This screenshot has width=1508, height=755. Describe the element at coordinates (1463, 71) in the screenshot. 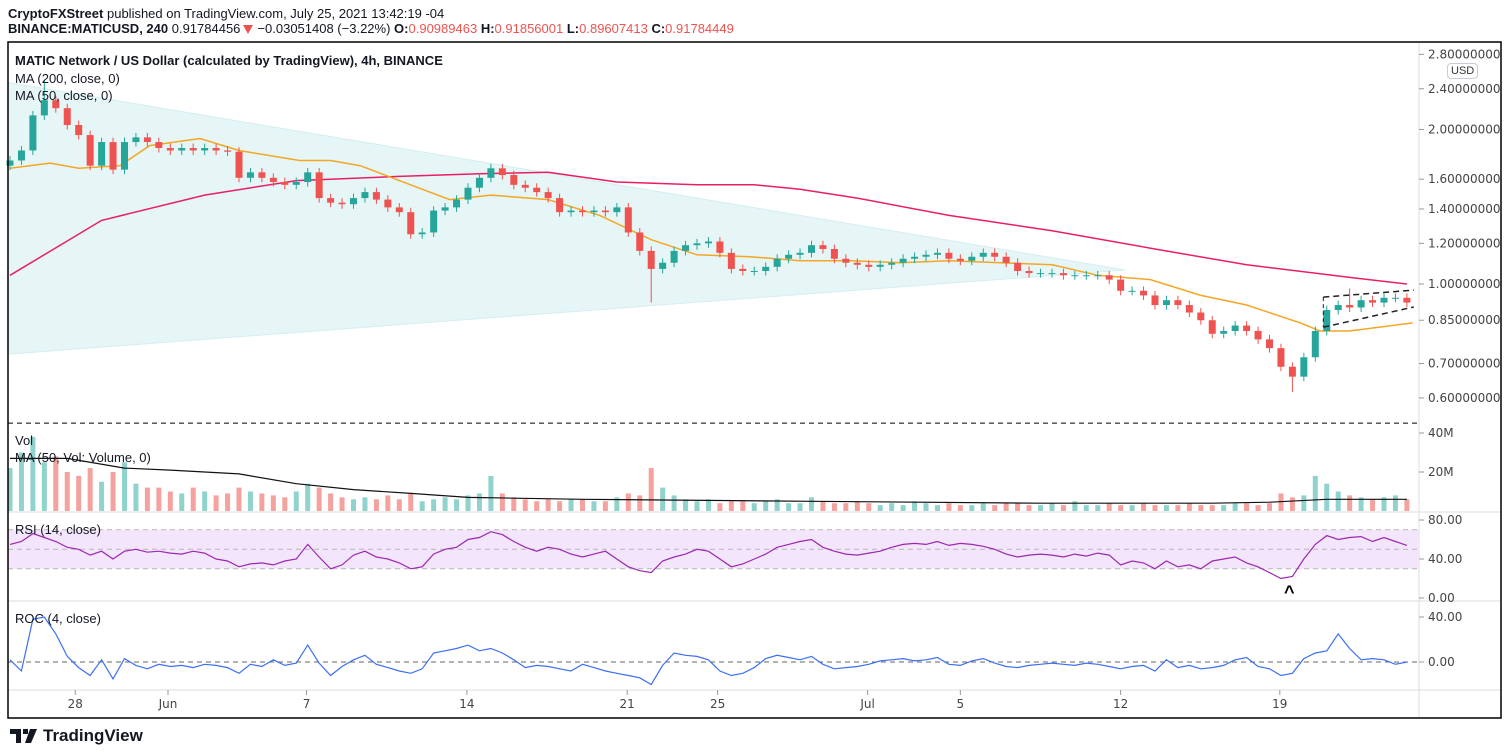

I see `currency-badge: USD` at that location.